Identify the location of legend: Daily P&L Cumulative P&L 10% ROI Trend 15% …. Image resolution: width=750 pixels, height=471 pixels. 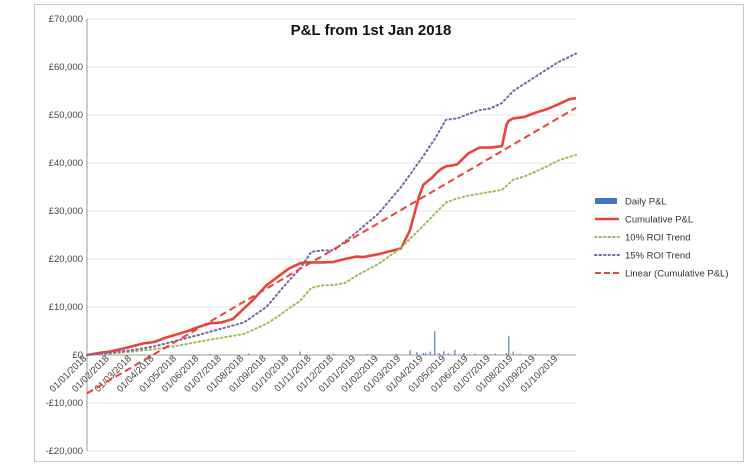
(661, 238).